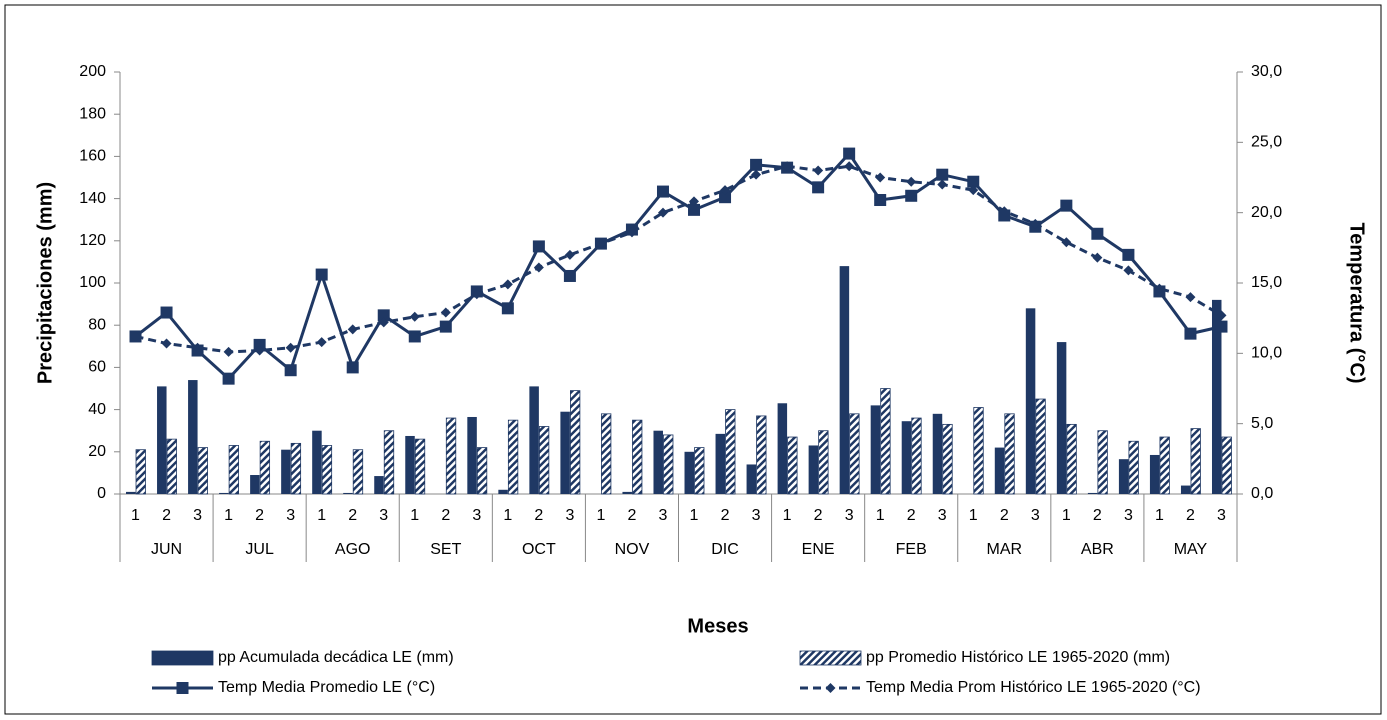 The width and height of the screenshot is (1387, 720). What do you see at coordinates (725, 549) in the screenshot?
I see `group-label: DIC` at bounding box center [725, 549].